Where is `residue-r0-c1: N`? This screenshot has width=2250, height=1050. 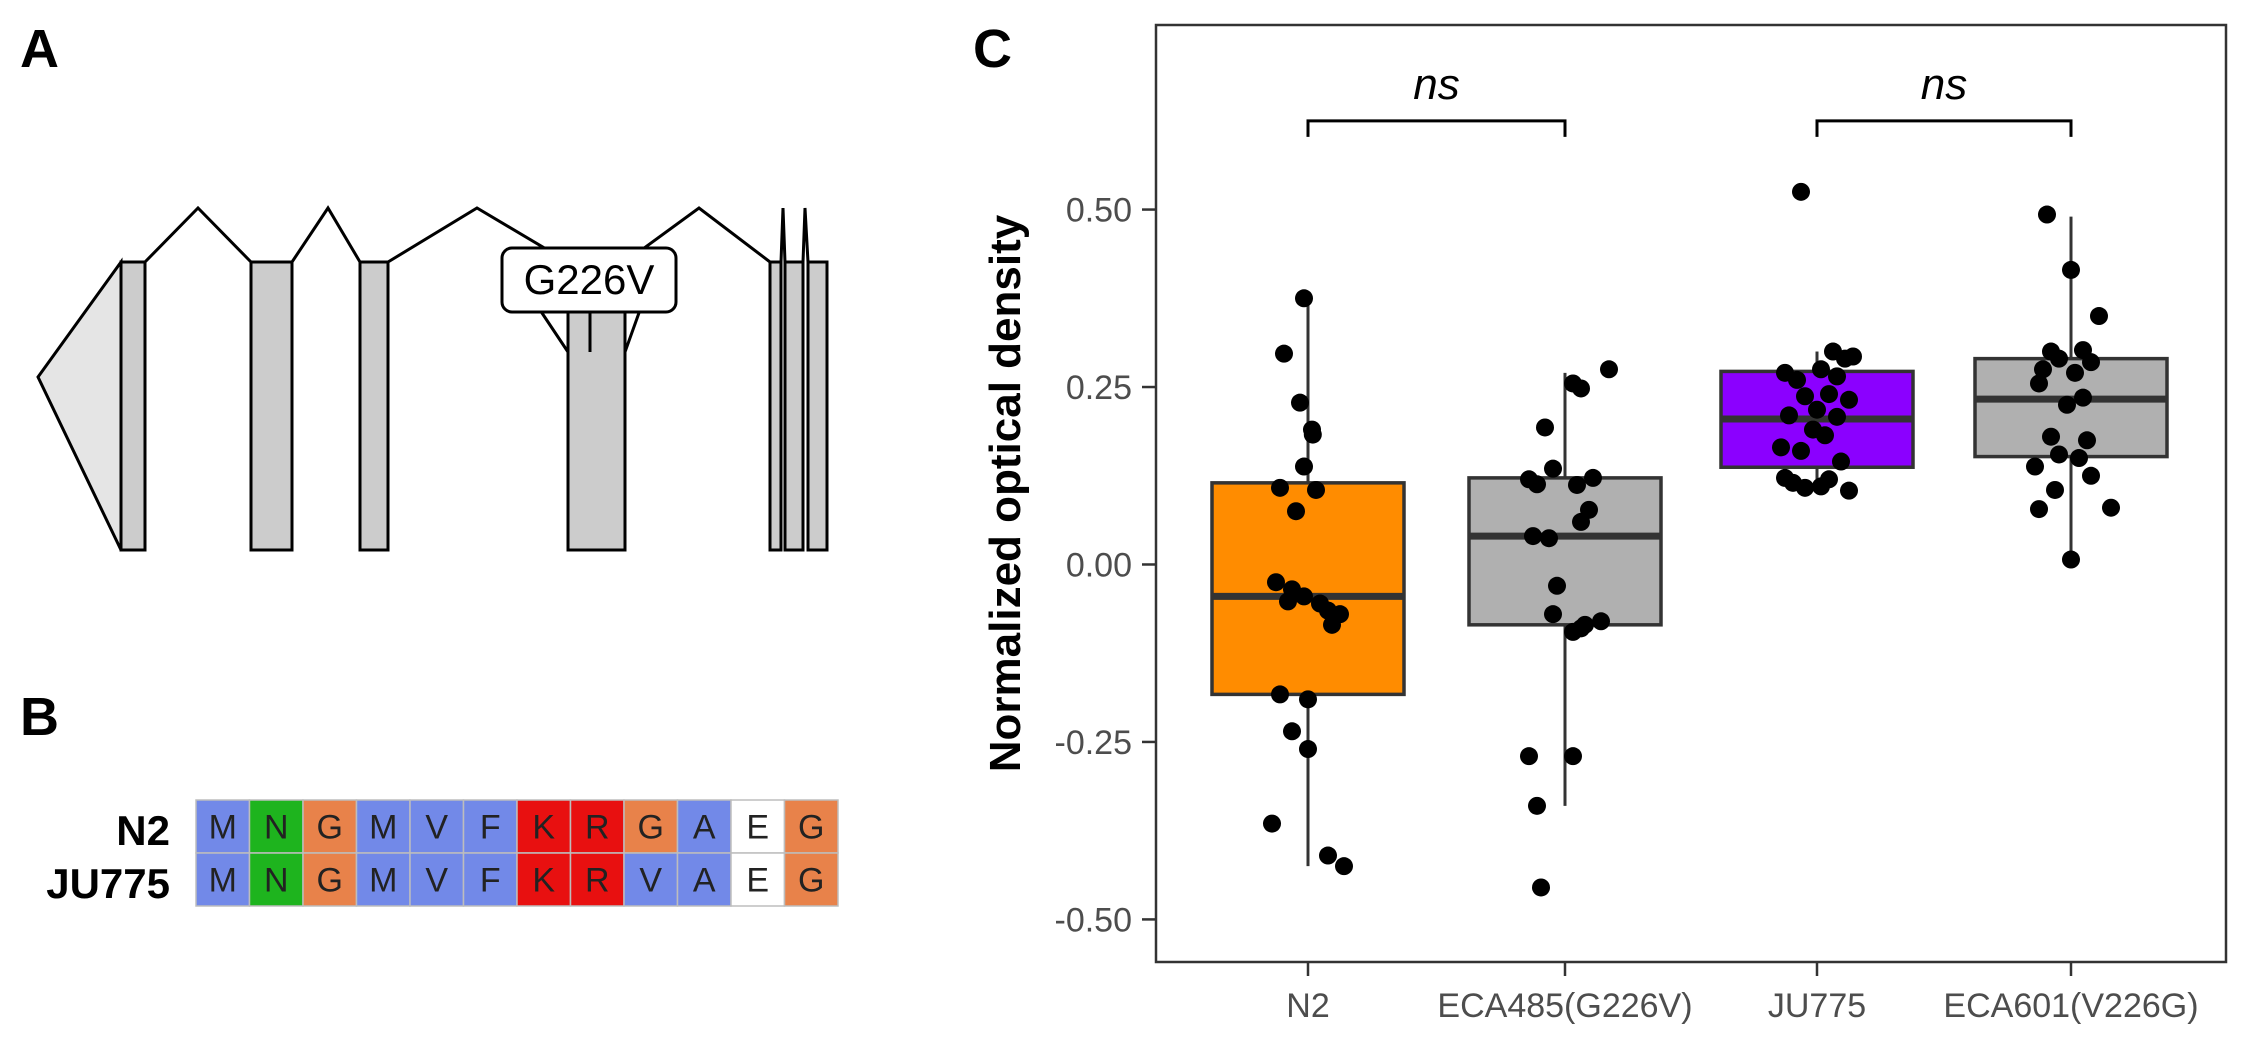
residue-r0-c1: N is located at coordinates (276, 828).